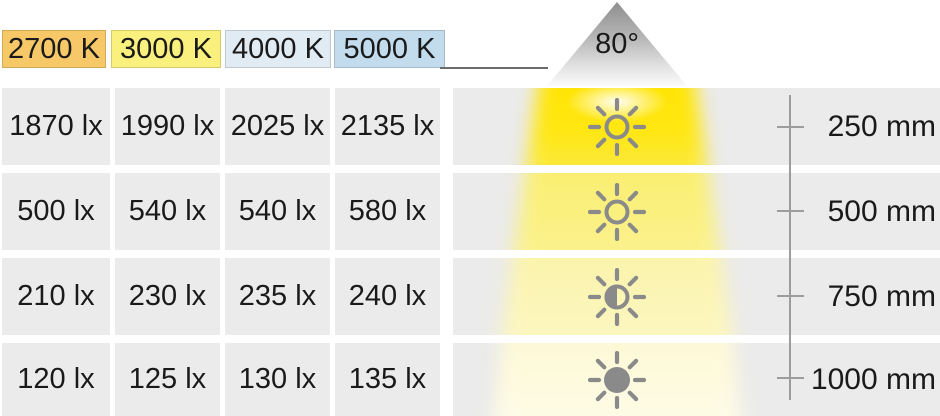 The height and width of the screenshot is (416, 940). I want to click on lux-value: 235 lx, so click(277, 296).